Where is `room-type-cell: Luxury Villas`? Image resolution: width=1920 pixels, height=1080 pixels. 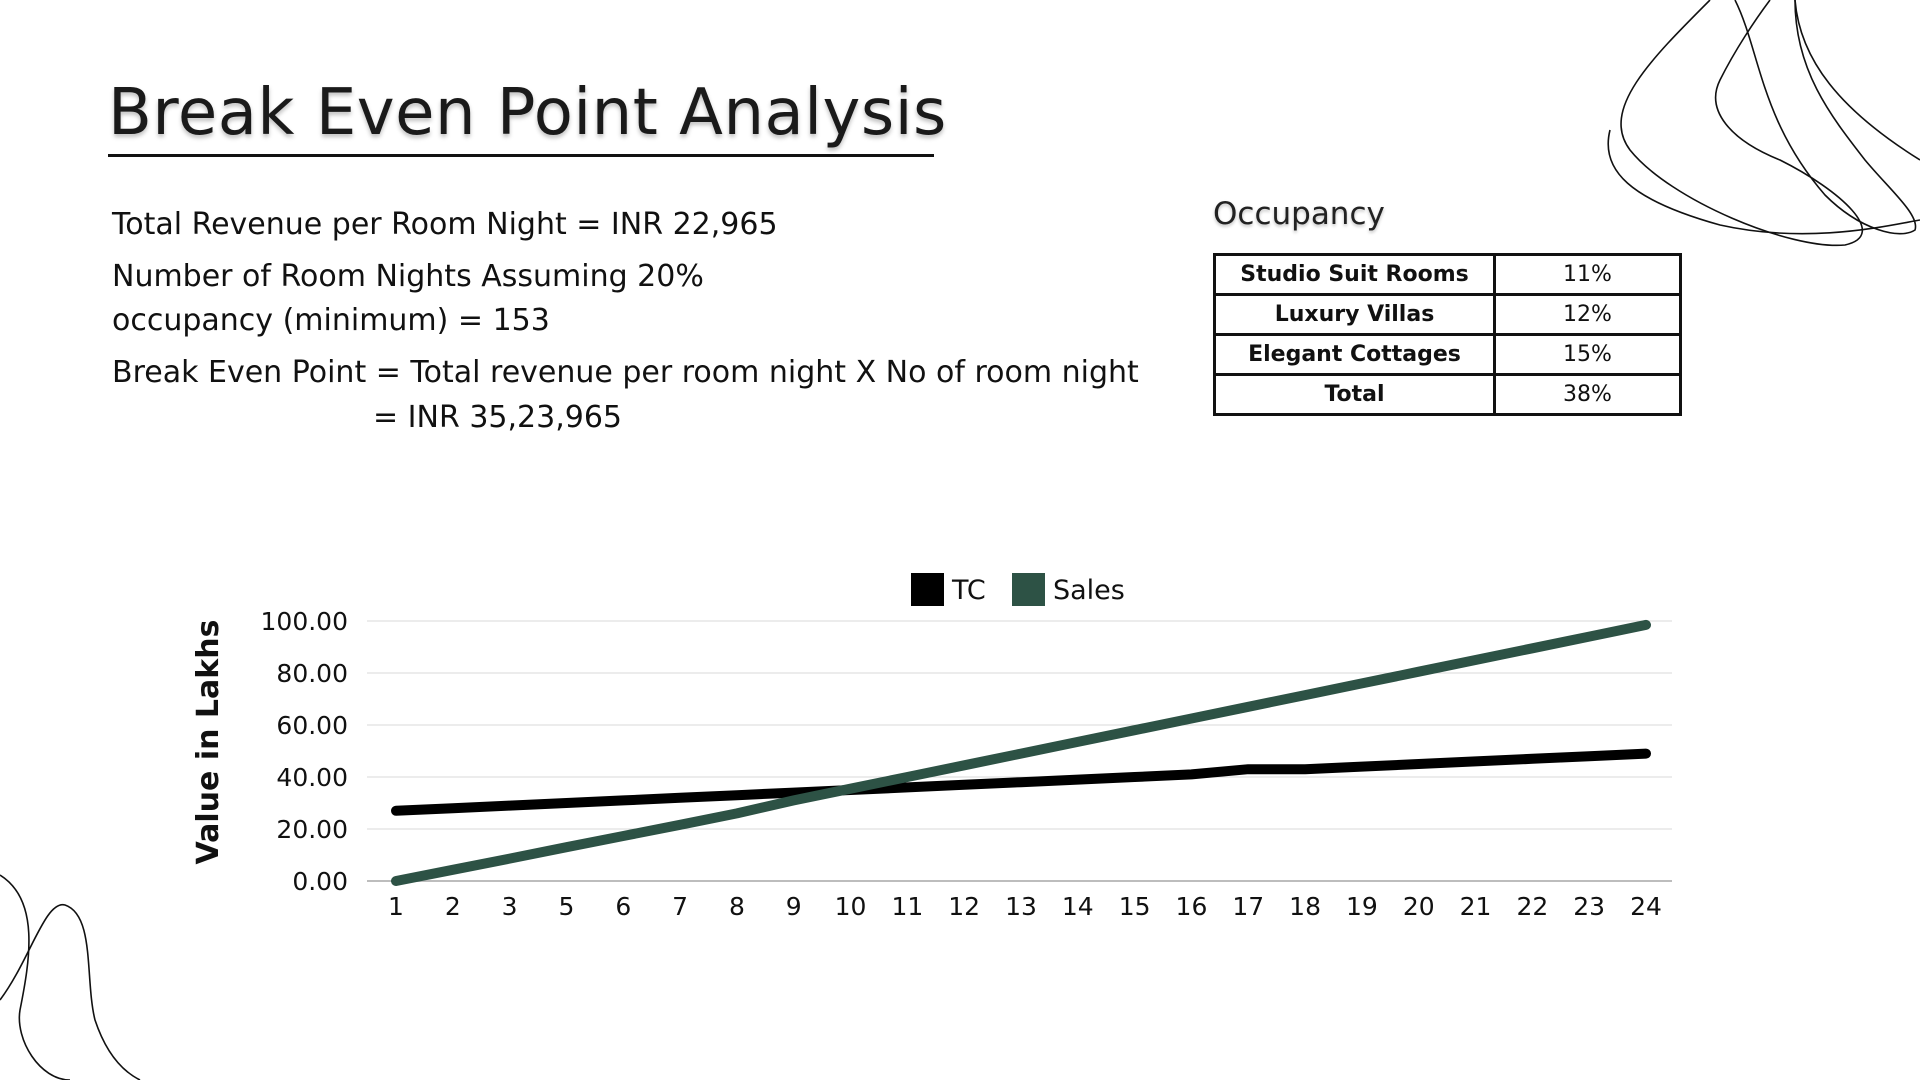
room-type-cell: Luxury Villas is located at coordinates (1354, 314).